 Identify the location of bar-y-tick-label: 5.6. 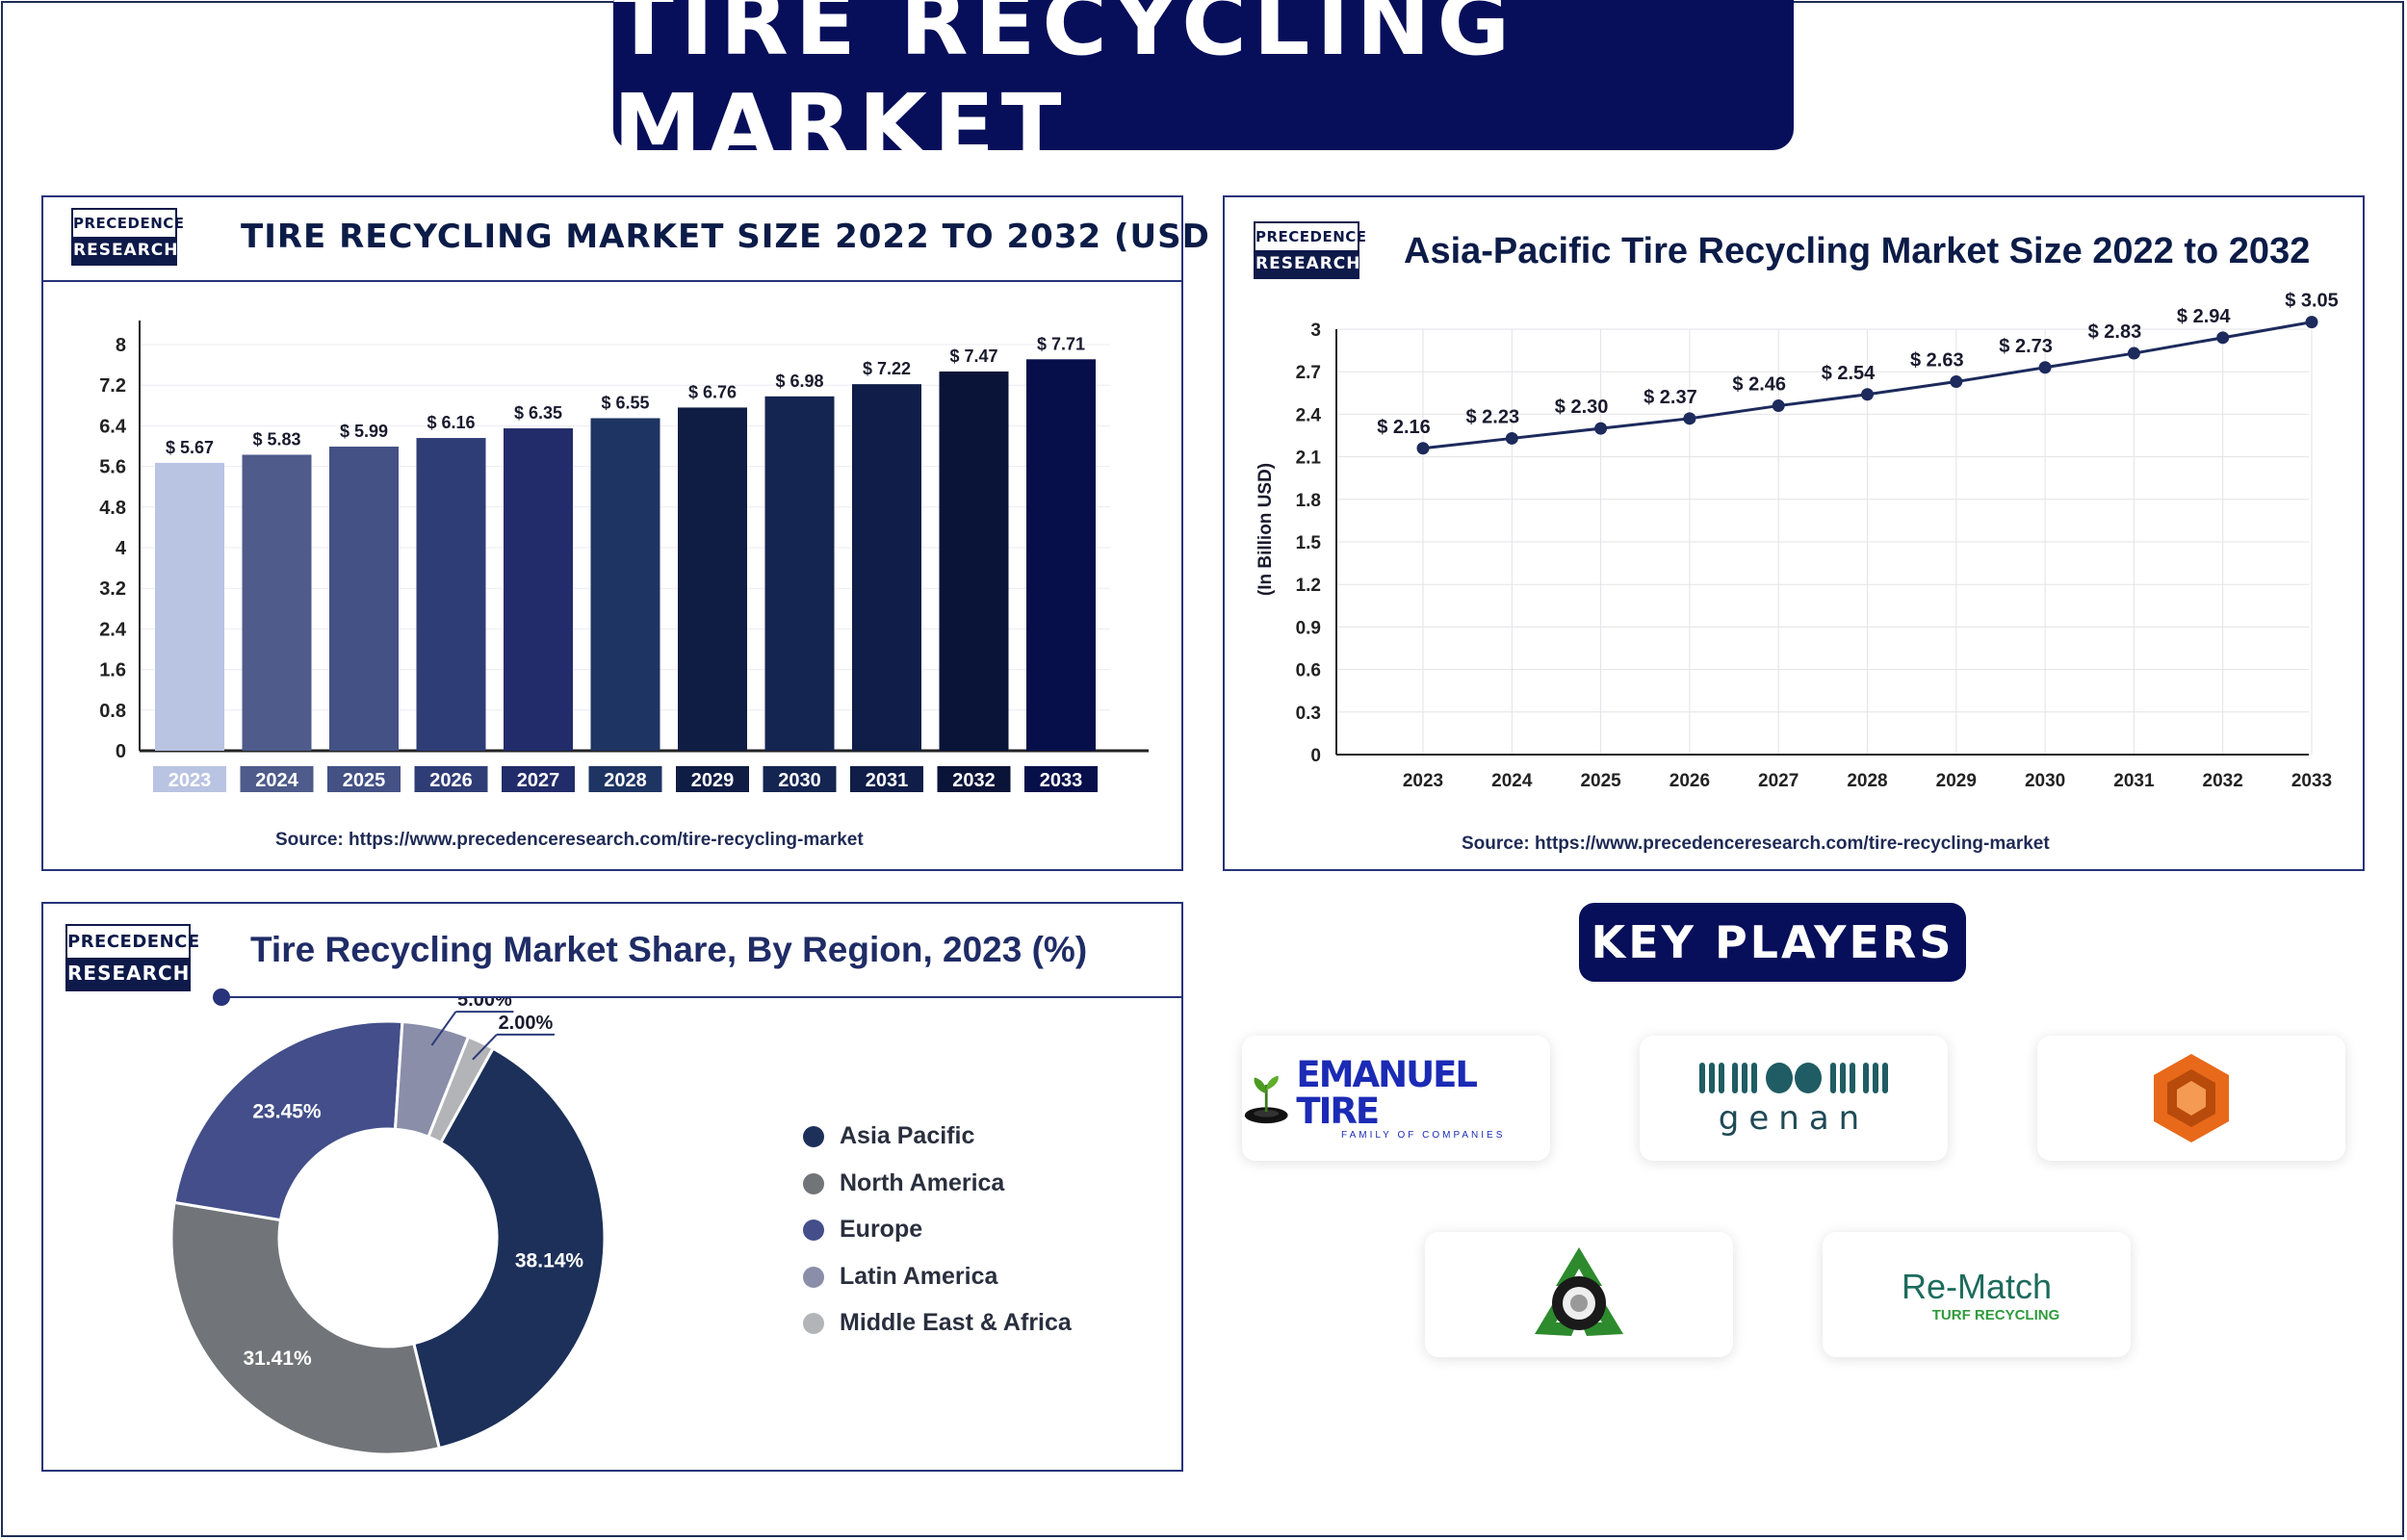
(112, 467).